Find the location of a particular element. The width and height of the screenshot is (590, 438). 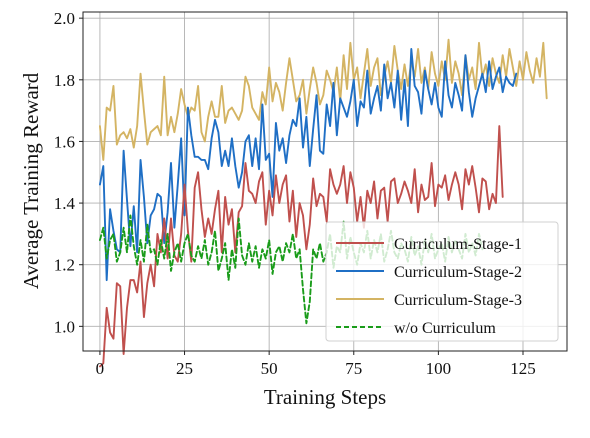

legend-entry: Curriculum-Stage-1 is located at coordinates (458, 244).